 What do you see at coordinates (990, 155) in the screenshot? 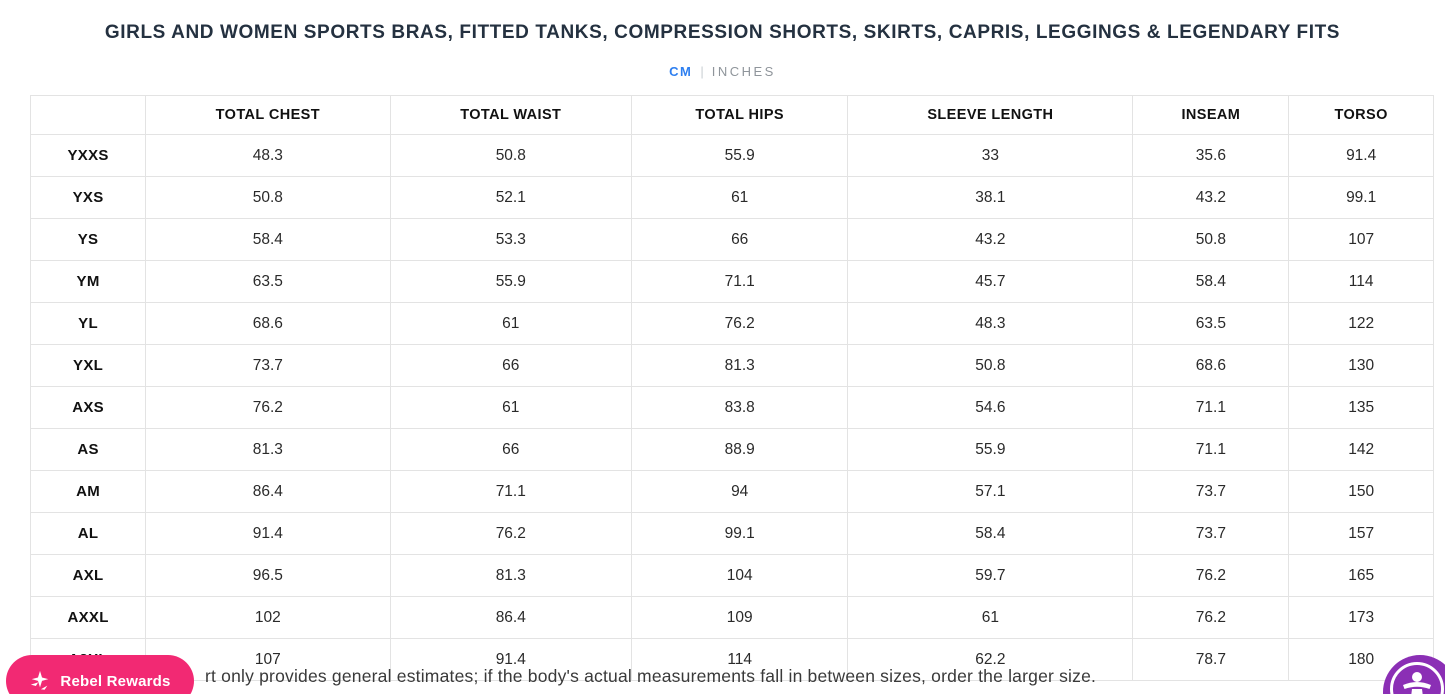
I see `value-cell: 33` at bounding box center [990, 155].